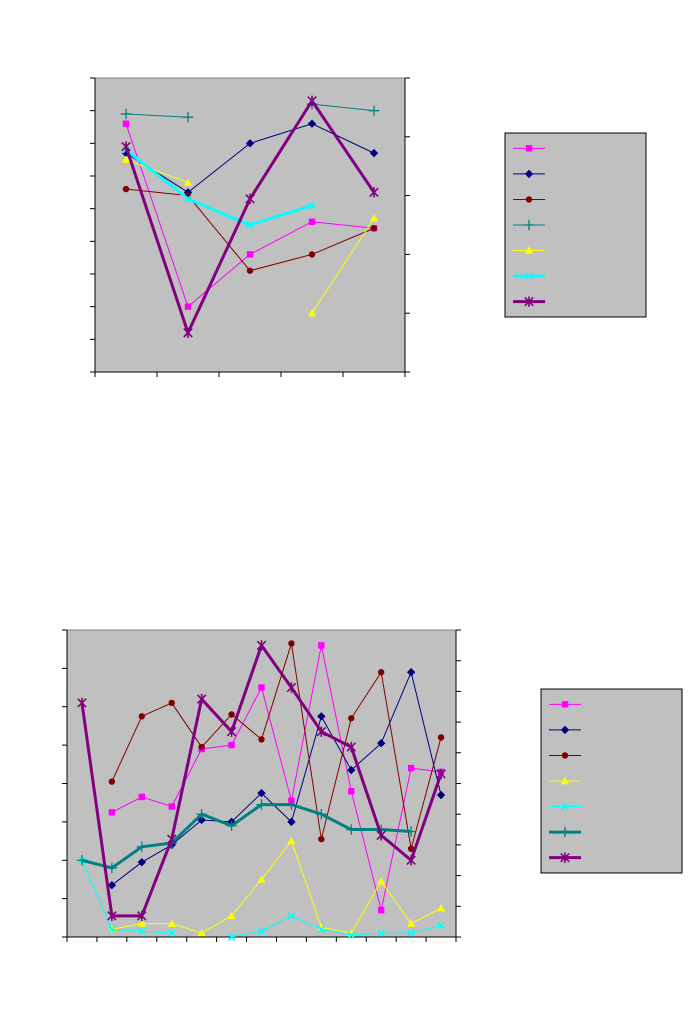  Describe the element at coordinates (611, 781) in the screenshot. I see `legend` at that location.